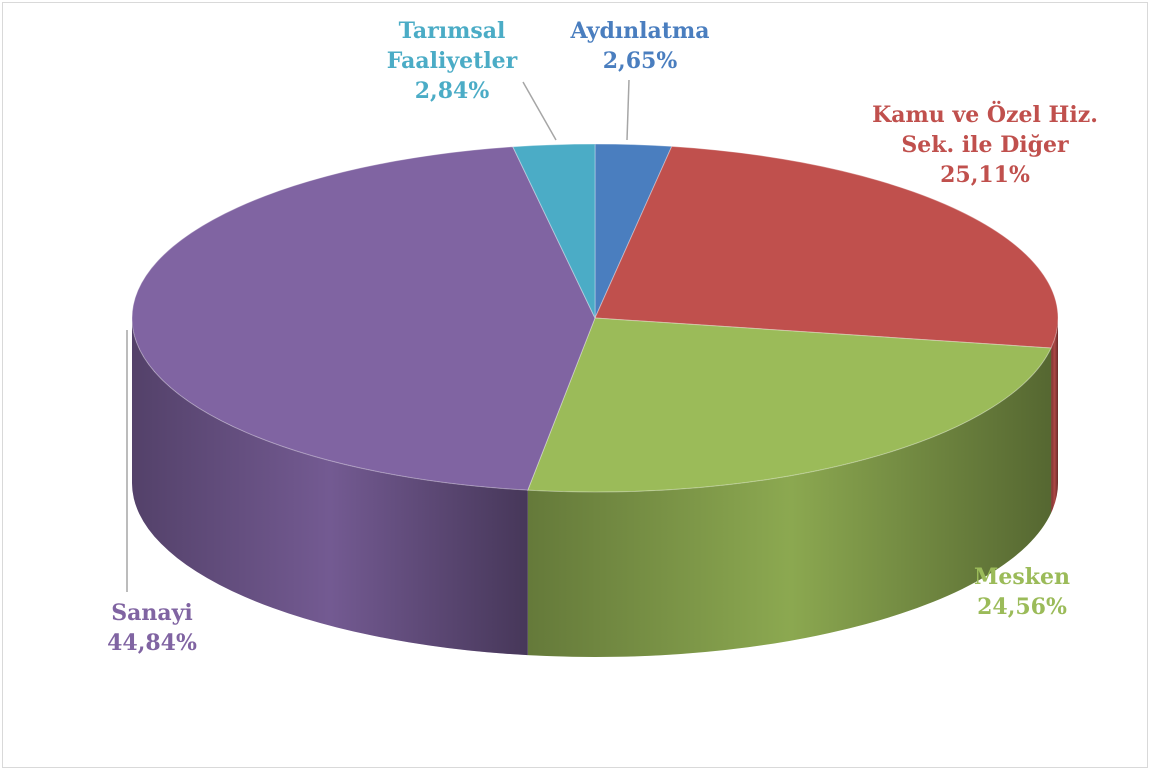 The image size is (1154, 774). What do you see at coordinates (452, 31) in the screenshot?
I see `slice-name: Tarımsal` at bounding box center [452, 31].